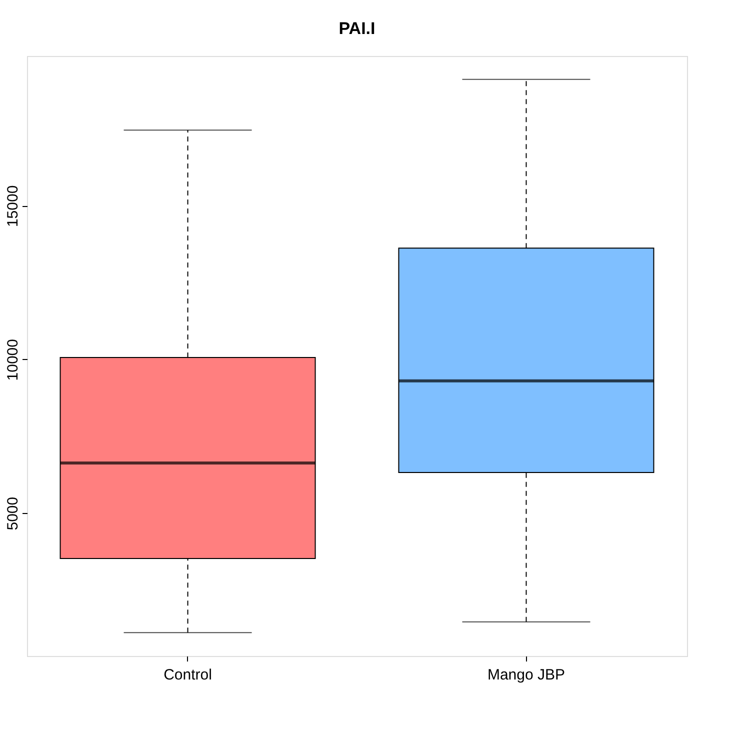 Image resolution: width=732 pixels, height=729 pixels. What do you see at coordinates (13, 206) in the screenshot?
I see `y-tick-label: 15000` at bounding box center [13, 206].